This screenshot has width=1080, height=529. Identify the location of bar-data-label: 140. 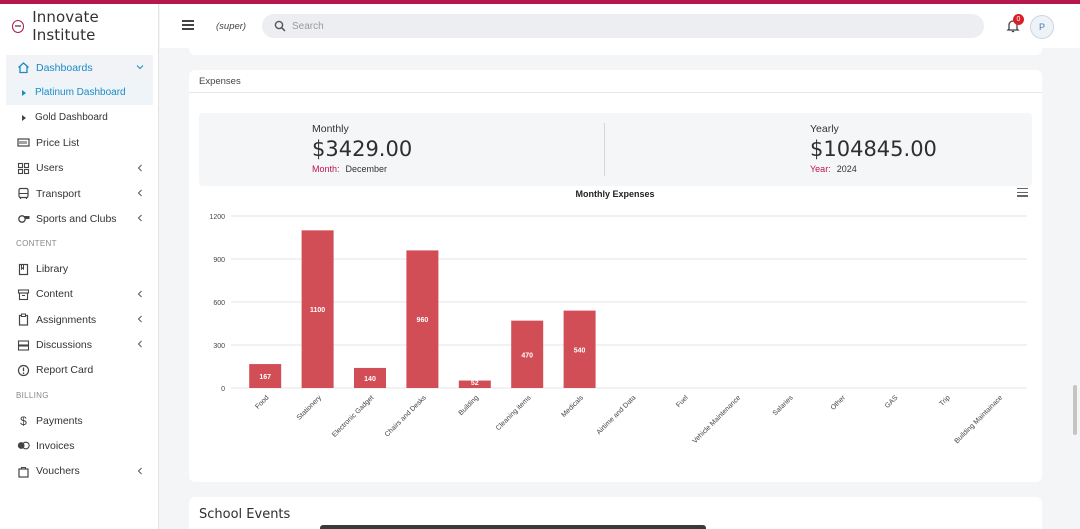
(370, 379).